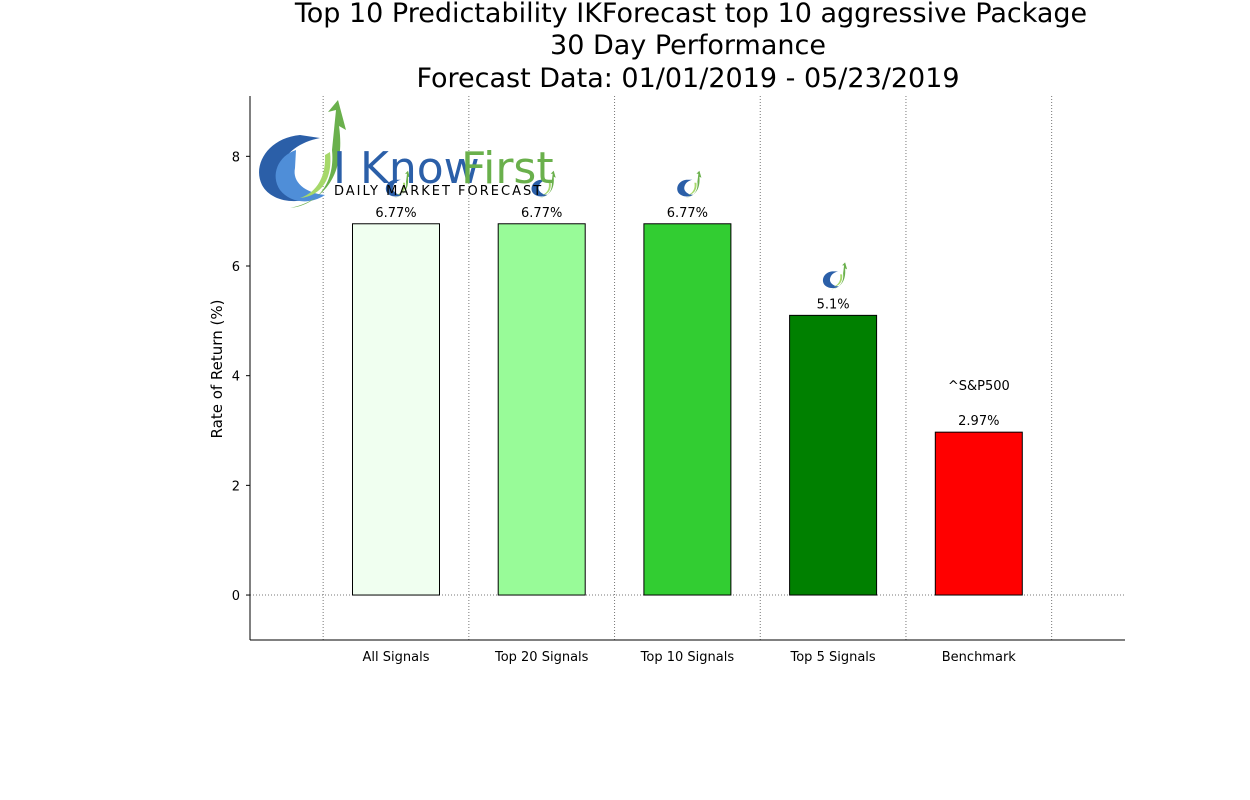 The width and height of the screenshot is (1250, 800). What do you see at coordinates (241, 377) in the screenshot?
I see `y-ticks: 0 2 4 6 8` at bounding box center [241, 377].